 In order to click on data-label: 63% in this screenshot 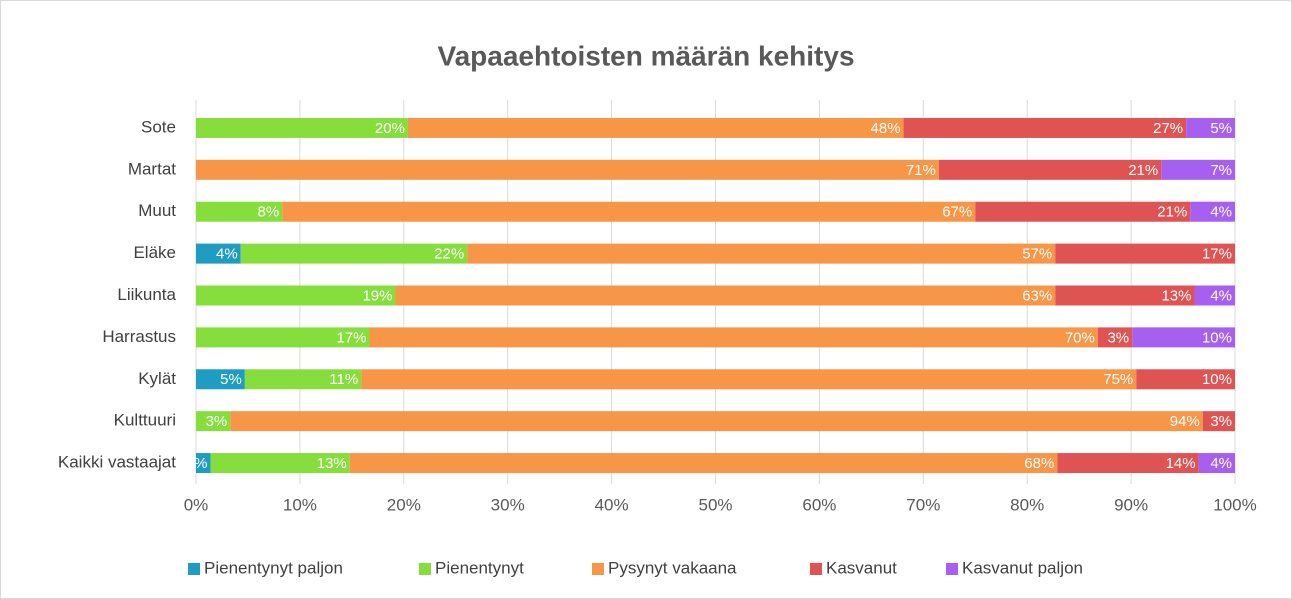, I will do `click(1037, 295)`.